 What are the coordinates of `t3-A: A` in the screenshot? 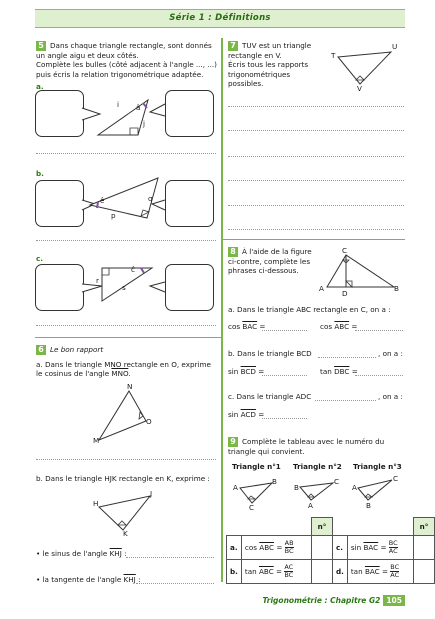 It's located at (354, 487).